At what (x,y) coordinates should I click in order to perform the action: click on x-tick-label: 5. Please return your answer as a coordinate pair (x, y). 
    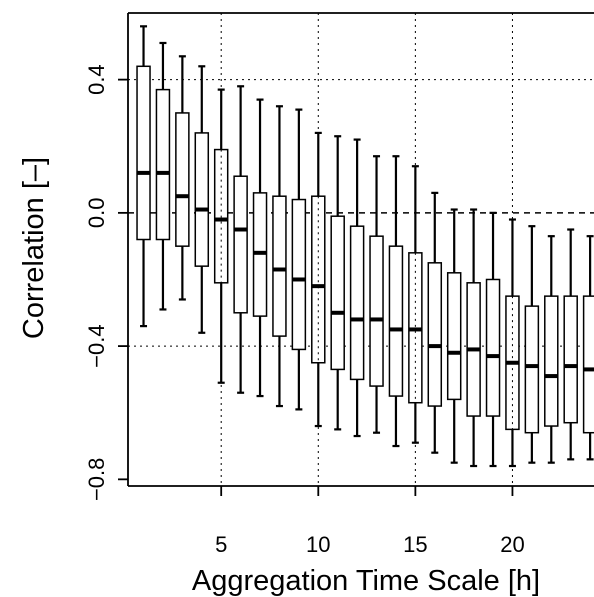
    Looking at the image, I should click on (221, 544).